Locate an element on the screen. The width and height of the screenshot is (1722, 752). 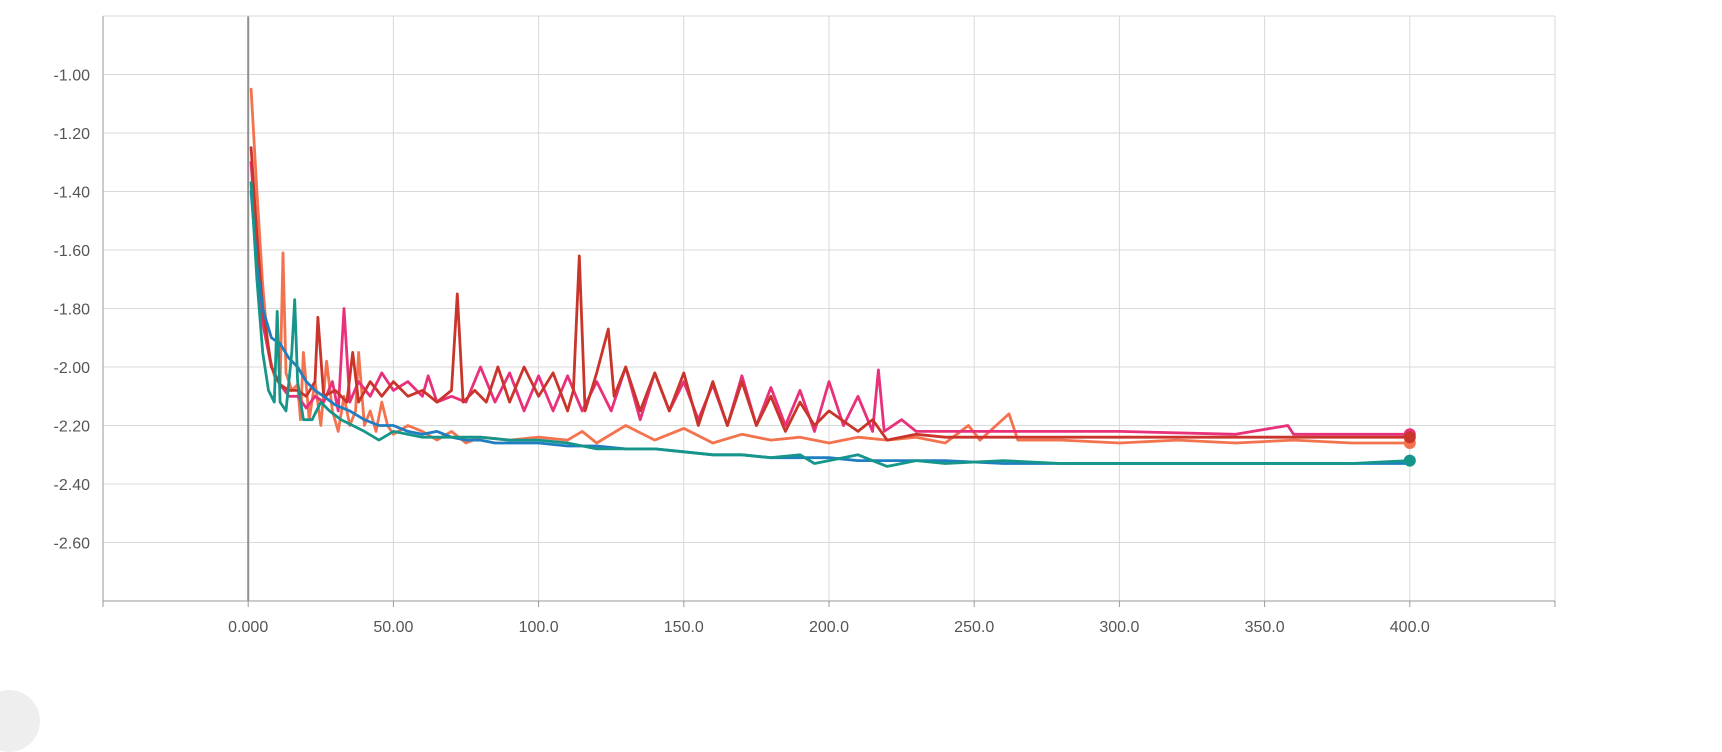
y-tick-label: -1.60 is located at coordinates (72, 251).